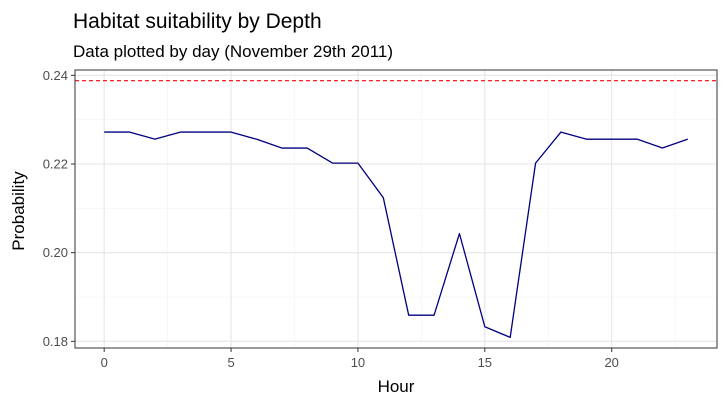 The width and height of the screenshot is (728, 407). Describe the element at coordinates (485, 362) in the screenshot. I see `x-tick-label: 15` at that location.